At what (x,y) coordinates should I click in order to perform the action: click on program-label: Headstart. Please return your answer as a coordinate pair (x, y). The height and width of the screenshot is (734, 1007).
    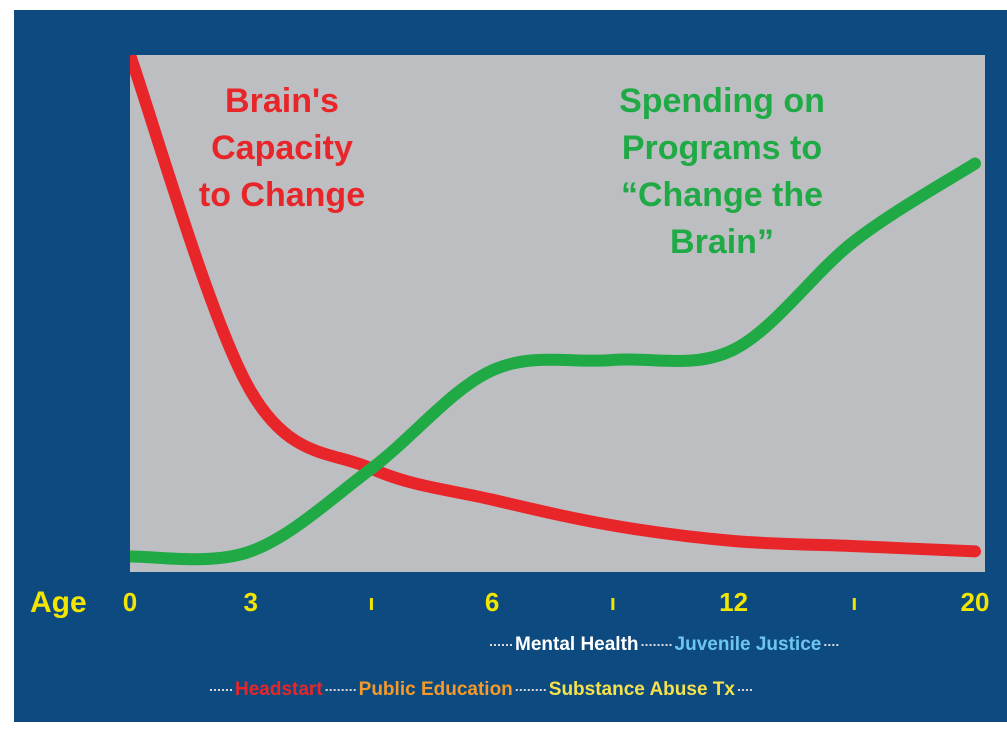
    Looking at the image, I should click on (279, 689).